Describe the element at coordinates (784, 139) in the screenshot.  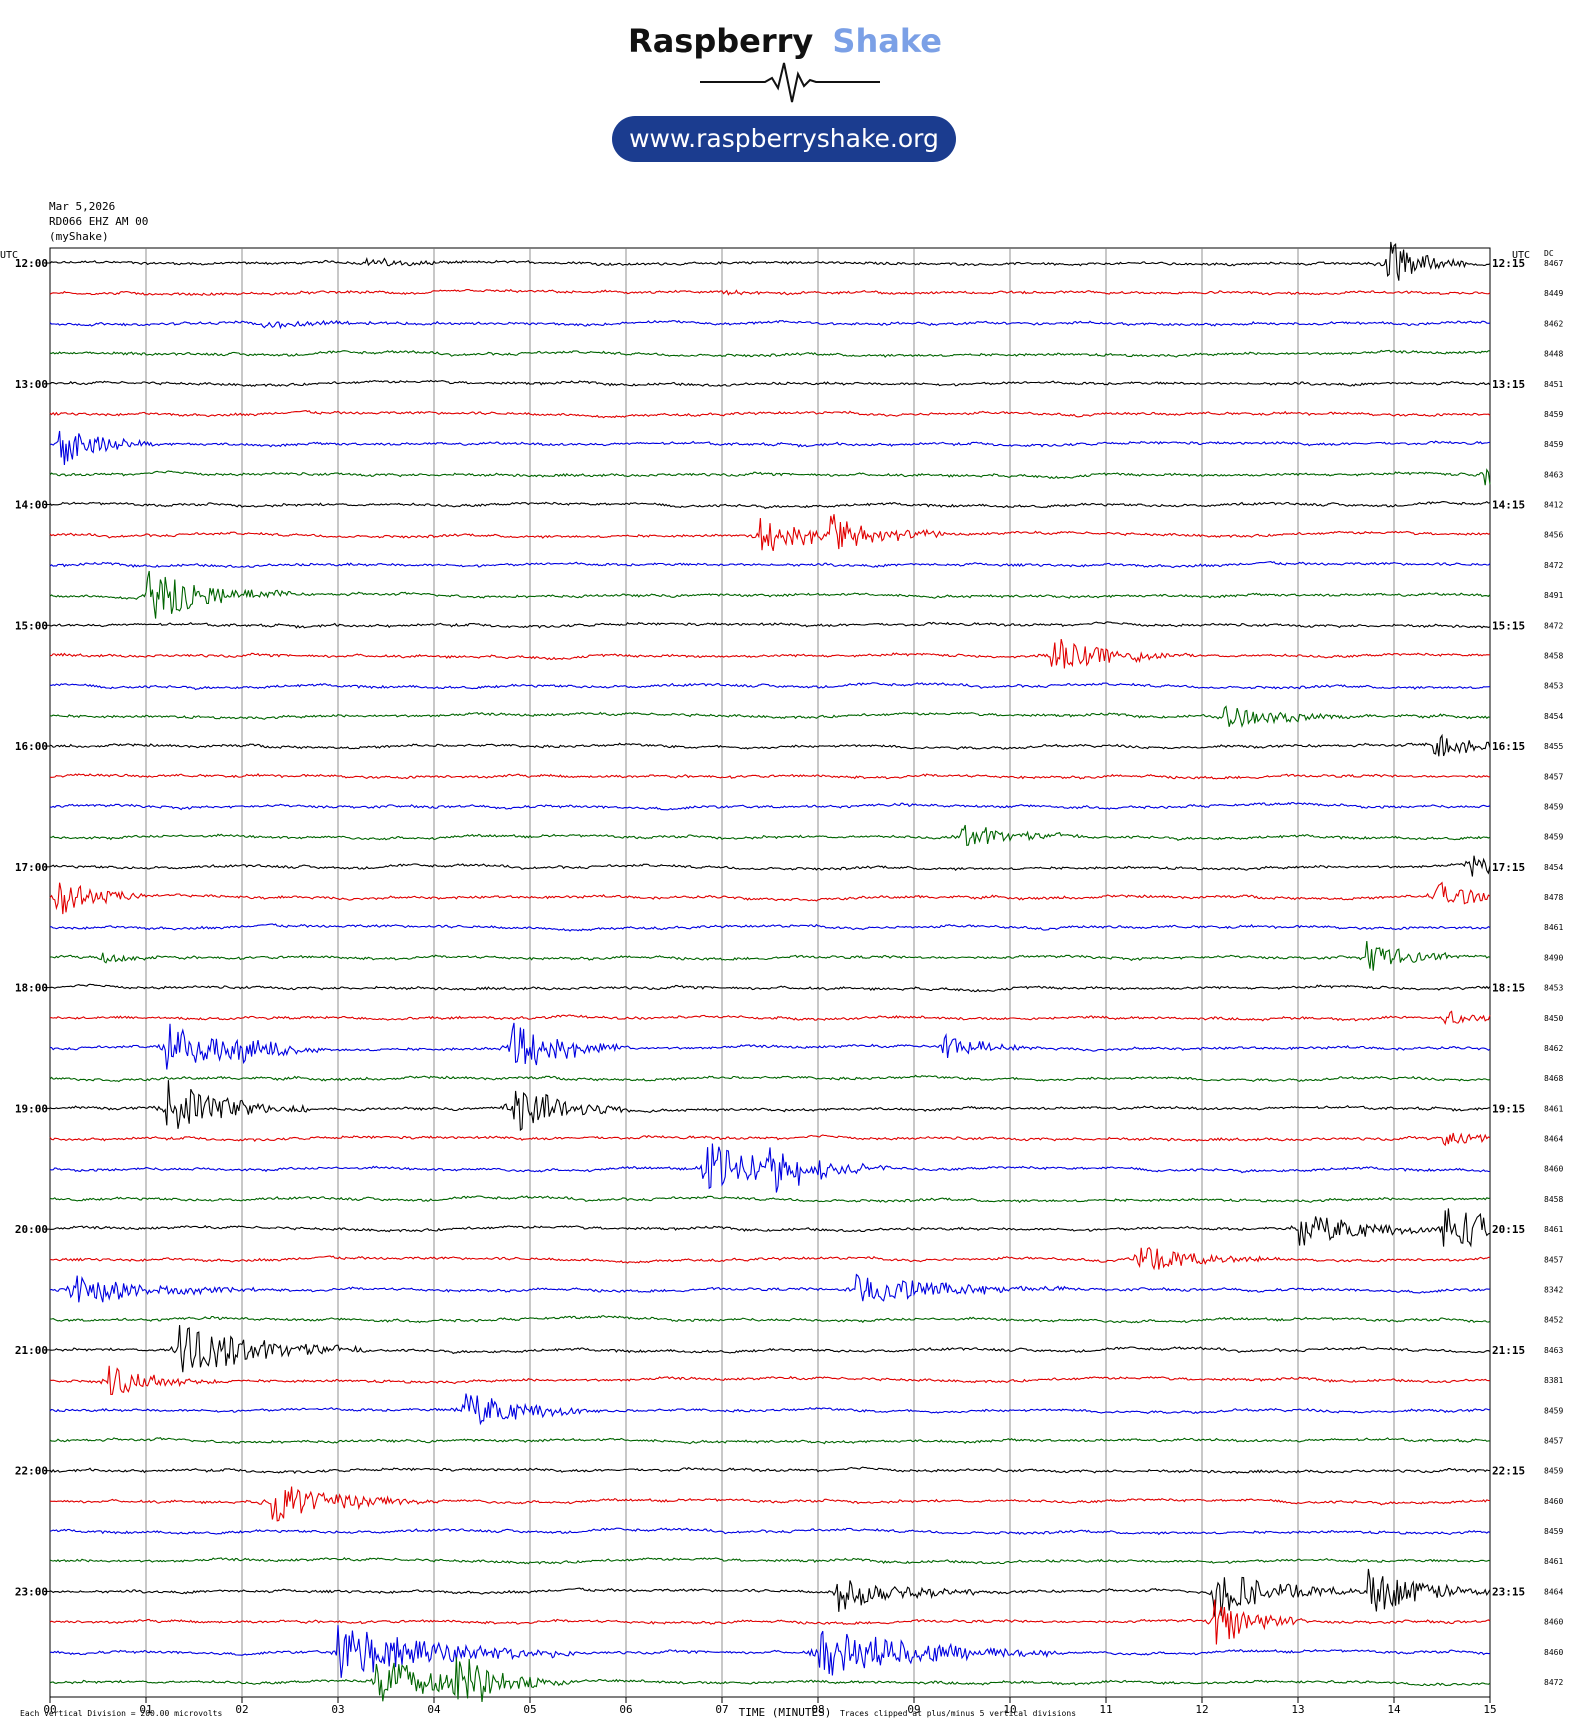
I see `website-url-button: www.raspberryshake.org` at that location.